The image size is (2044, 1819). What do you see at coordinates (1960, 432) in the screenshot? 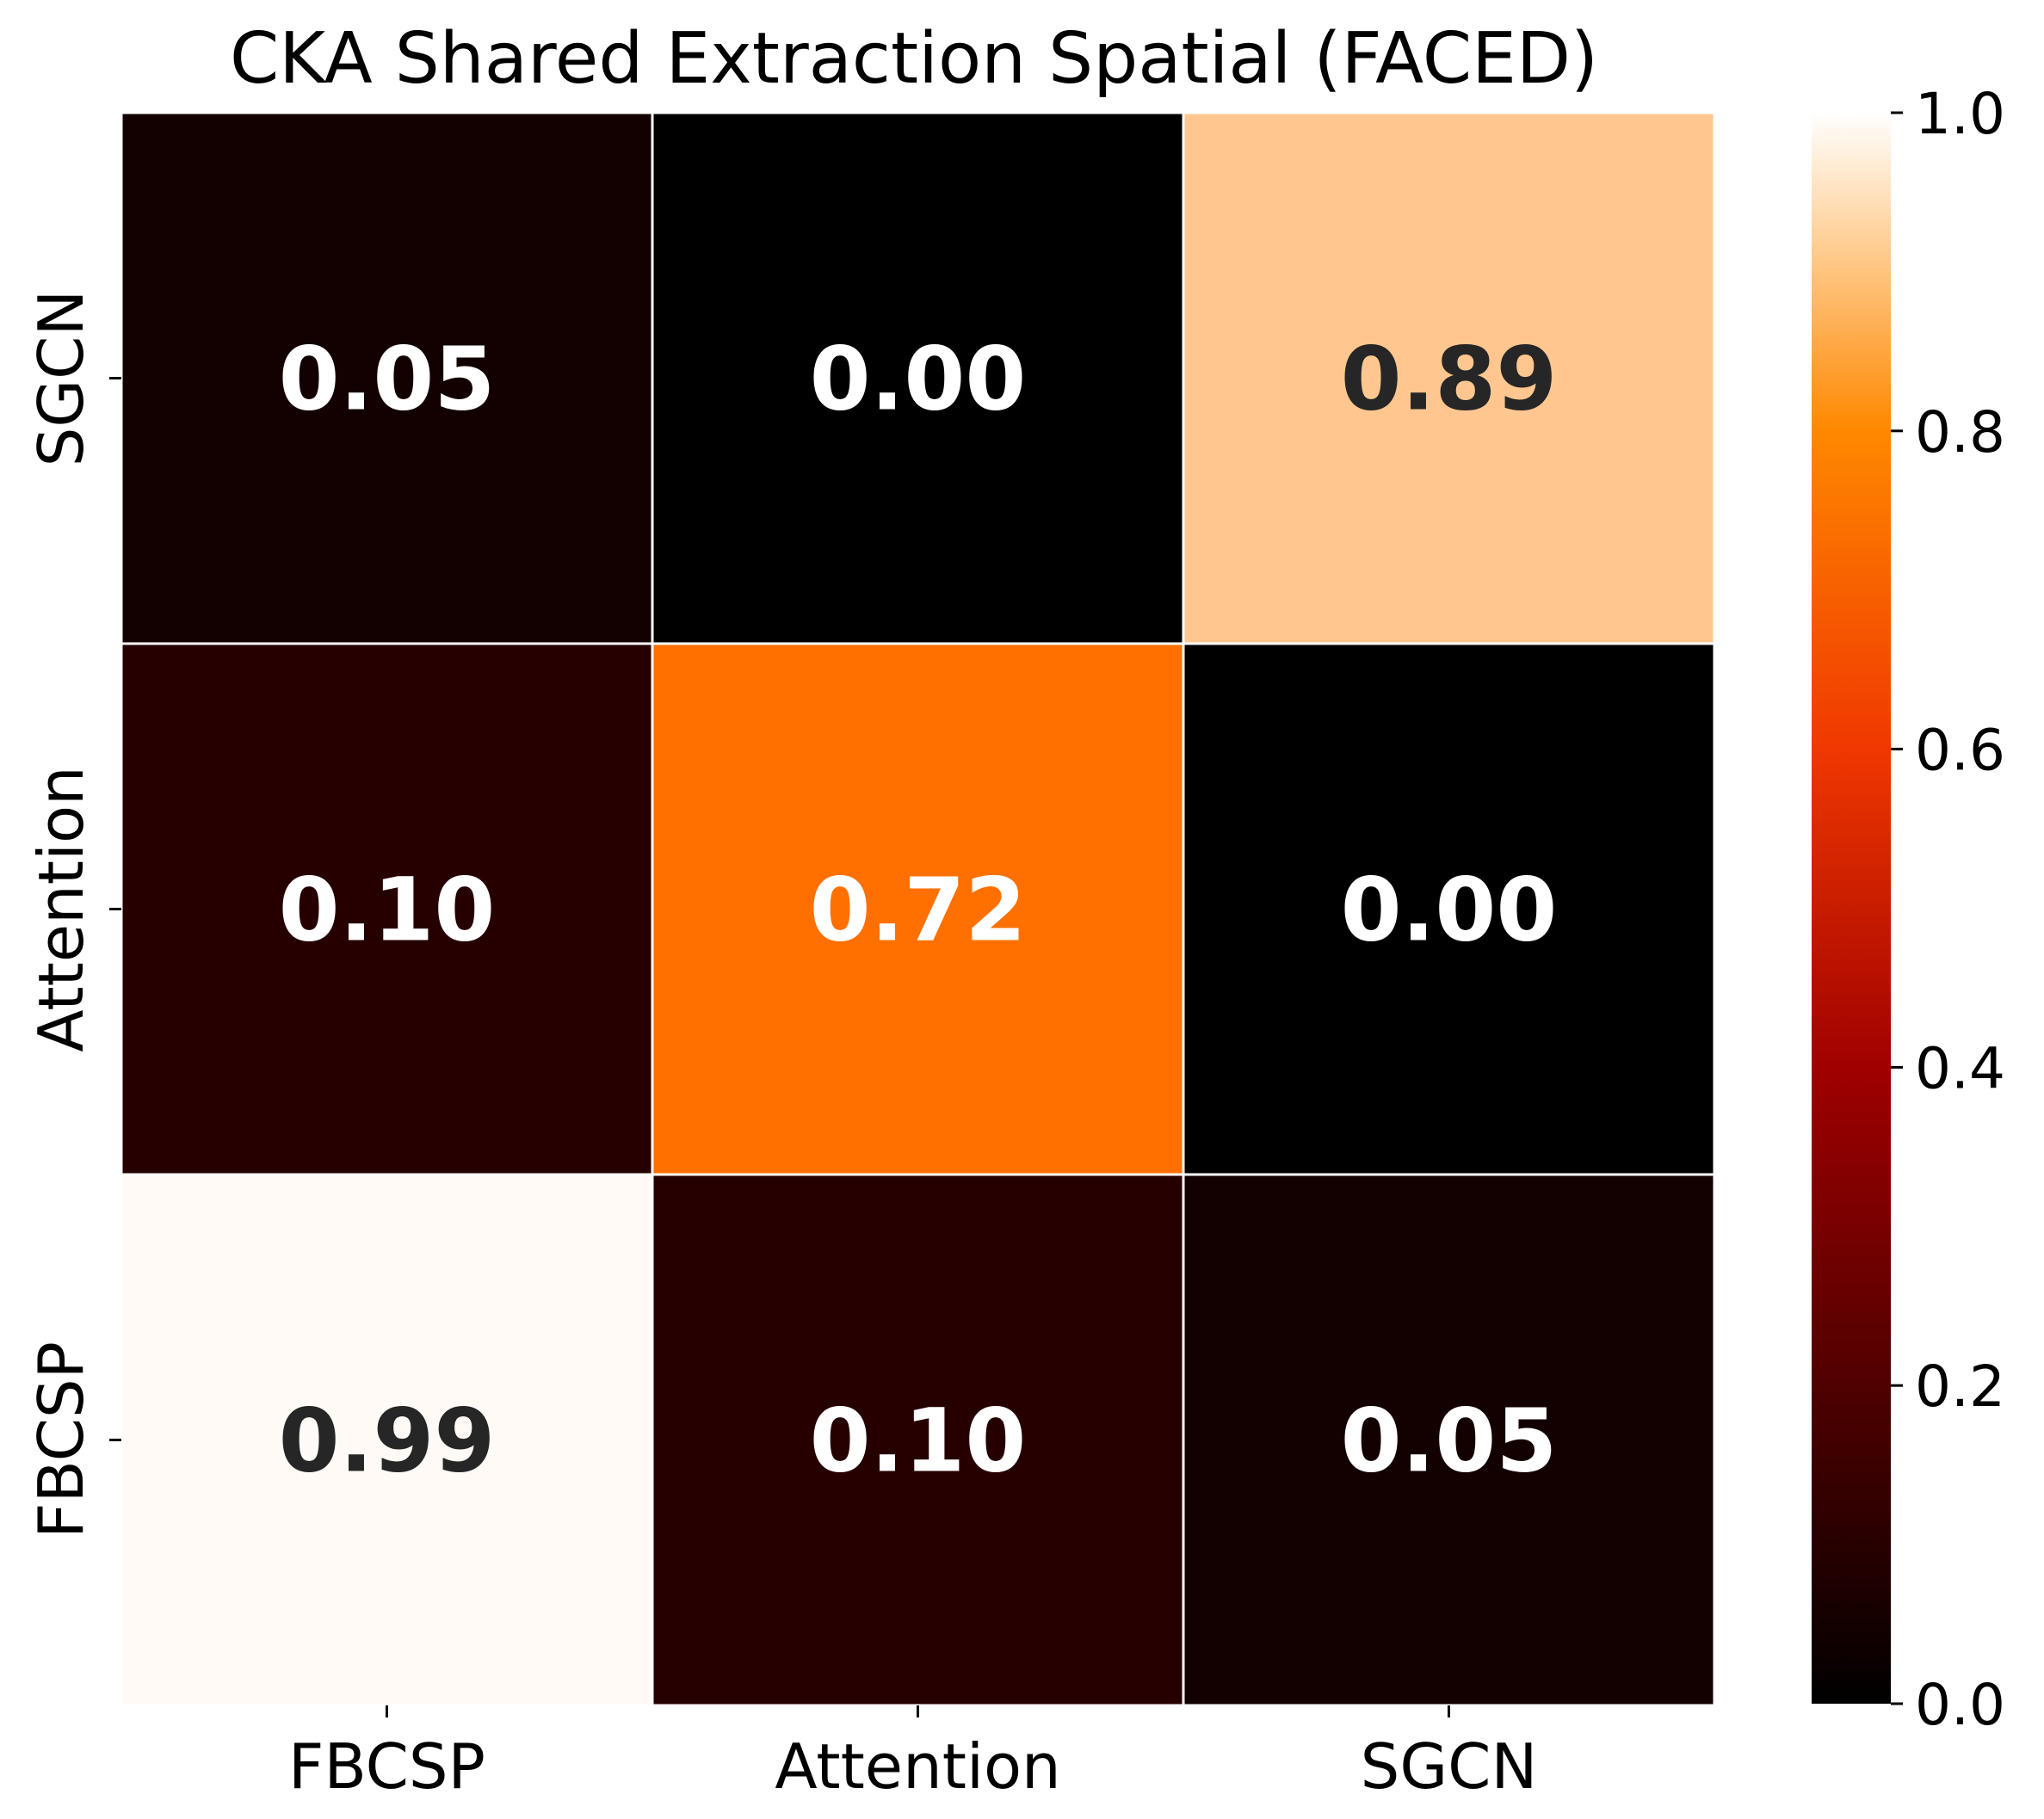
I see `colorbar-tick-label: 0.8` at bounding box center [1960, 432].